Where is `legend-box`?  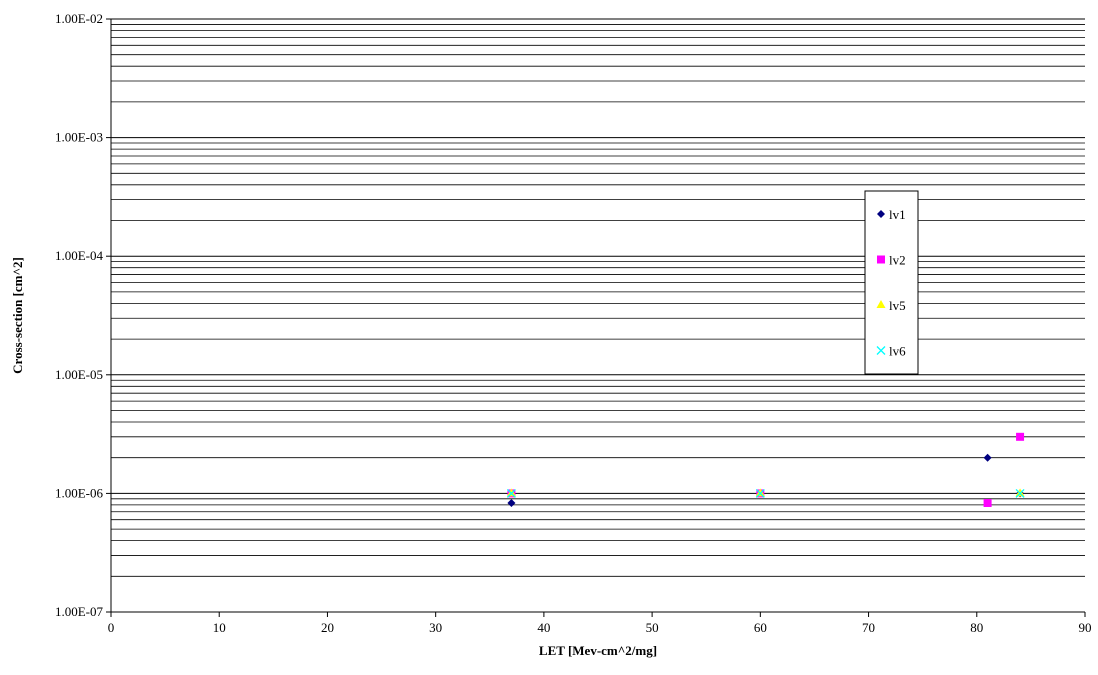 legend-box is located at coordinates (891, 282).